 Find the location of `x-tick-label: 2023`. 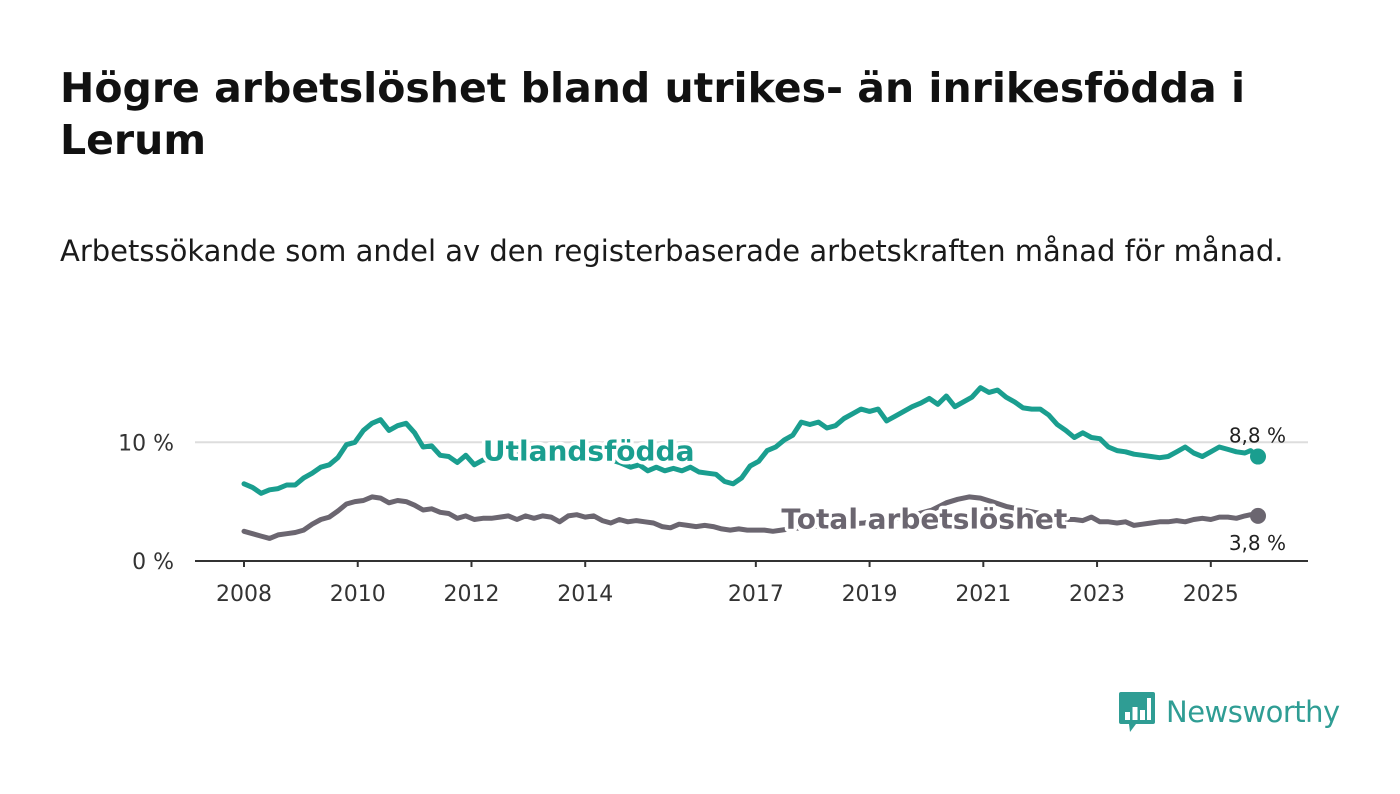

x-tick-label: 2023 is located at coordinates (1097, 594).